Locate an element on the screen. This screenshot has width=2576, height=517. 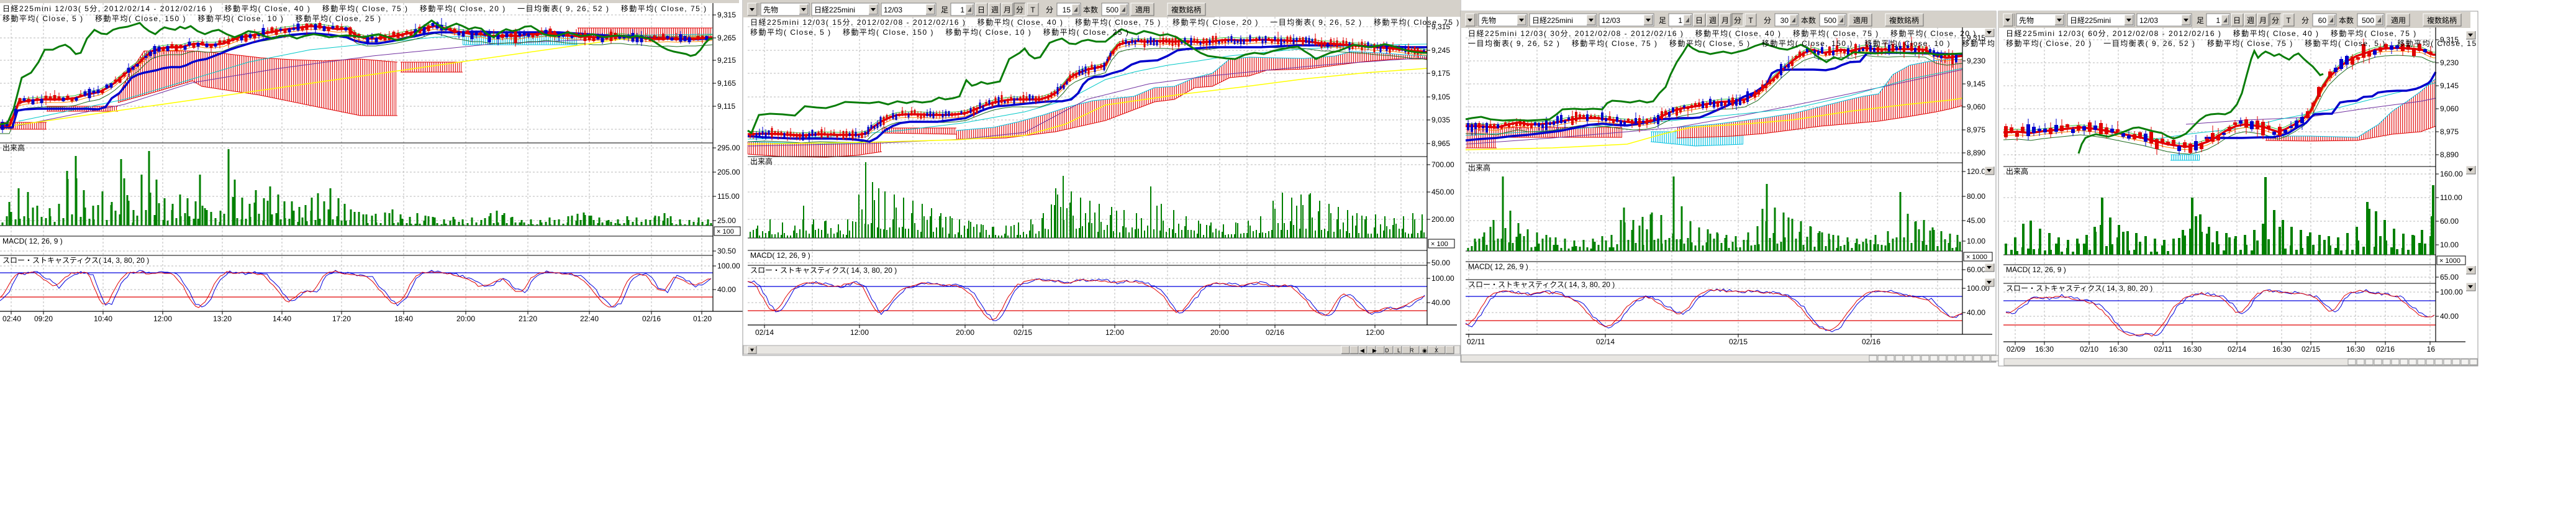
svg-text: 9,060 is located at coordinates (1976, 107).